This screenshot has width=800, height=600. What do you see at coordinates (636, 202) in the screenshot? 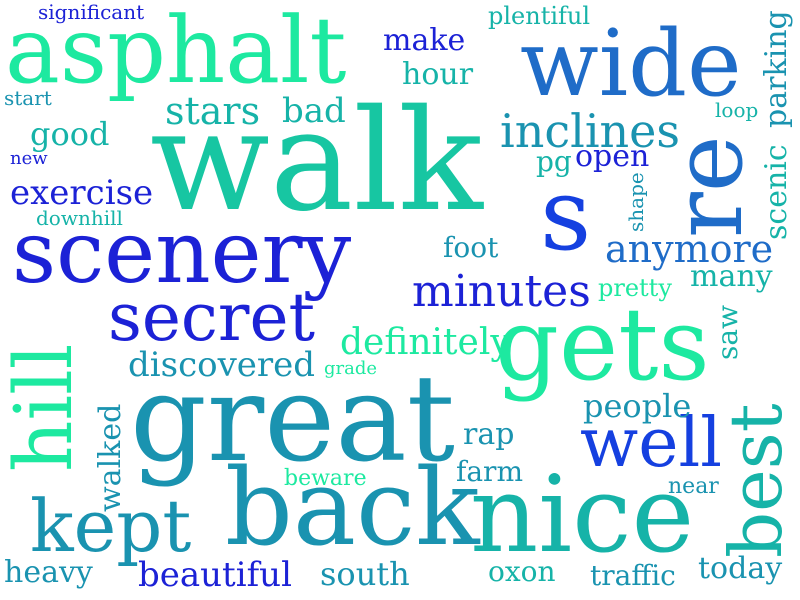
I see `word-shape: shape` at bounding box center [636, 202].